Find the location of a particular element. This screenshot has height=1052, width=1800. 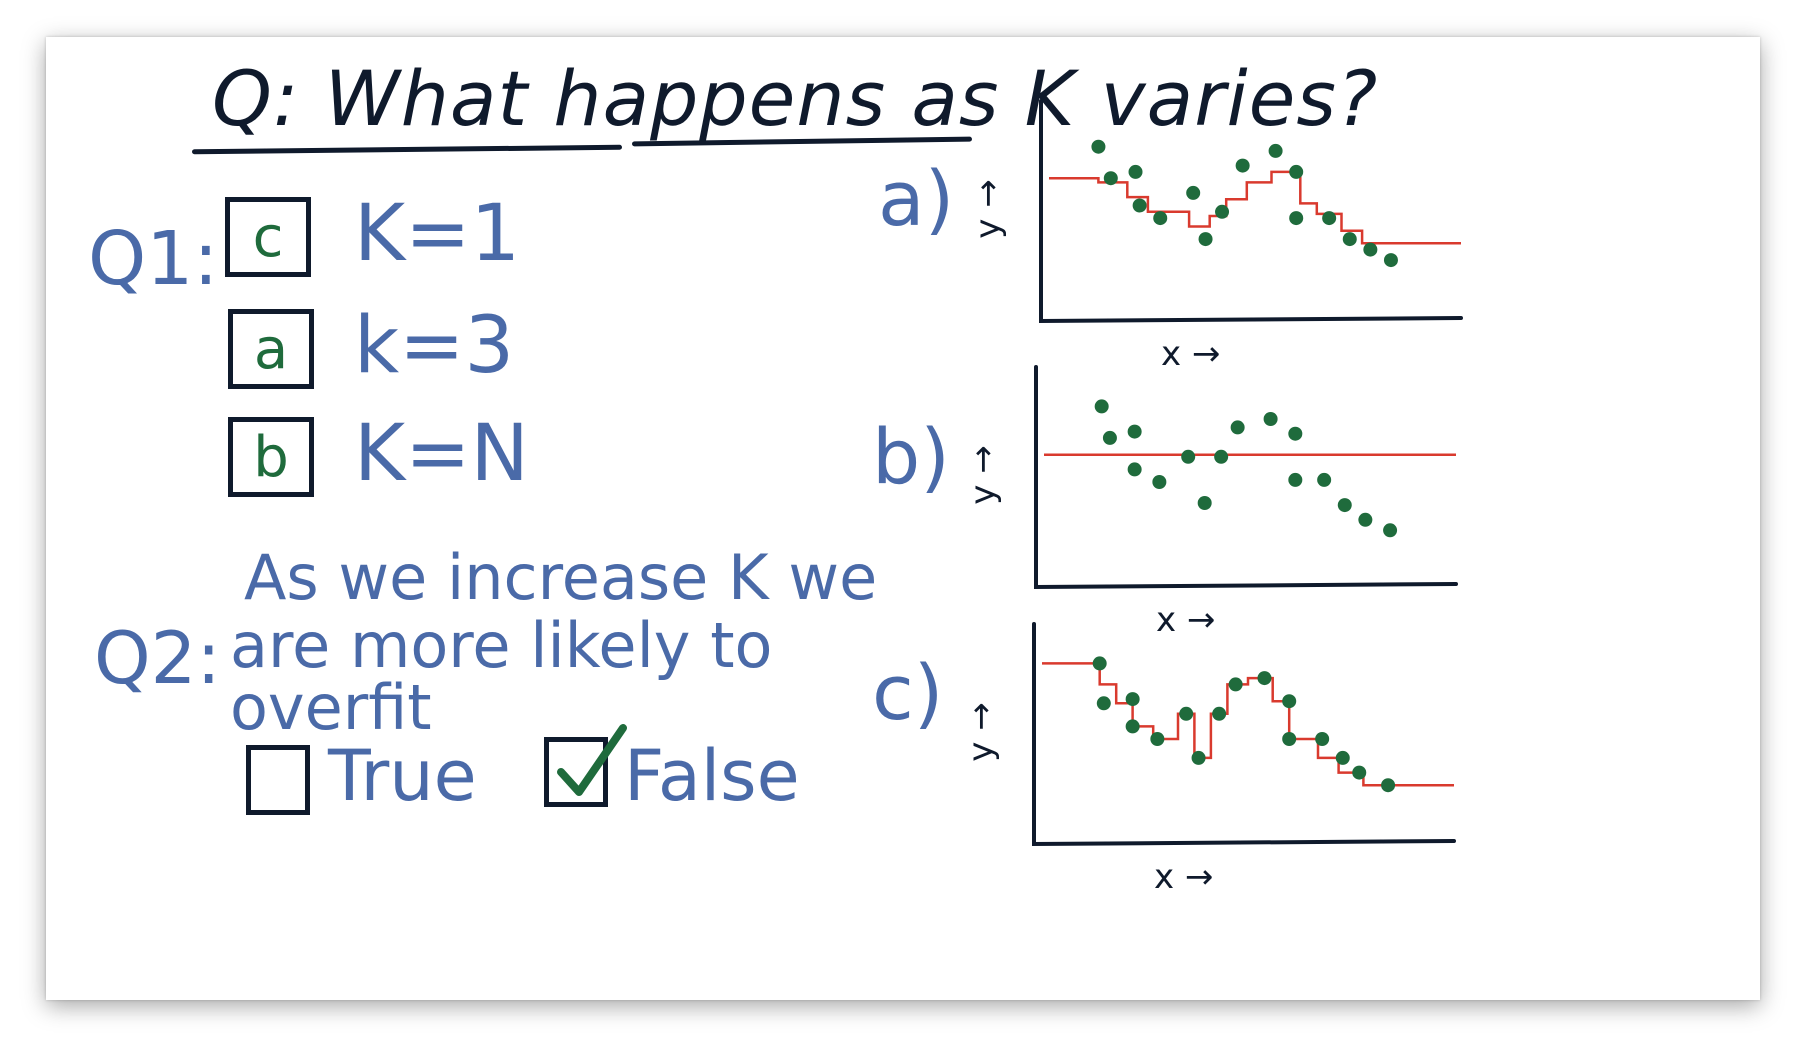

panel-label-b: b) is located at coordinates (911, 456).